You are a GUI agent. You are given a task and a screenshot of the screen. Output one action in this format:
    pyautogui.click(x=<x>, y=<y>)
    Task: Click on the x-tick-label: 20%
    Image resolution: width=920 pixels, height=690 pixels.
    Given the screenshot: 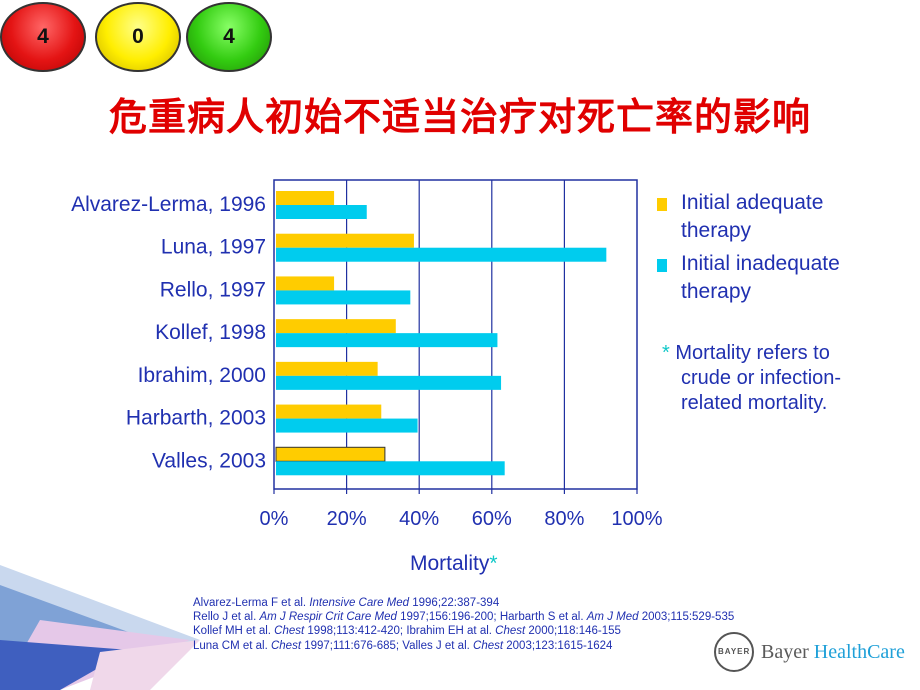 What is the action you would take?
    pyautogui.click(x=347, y=519)
    